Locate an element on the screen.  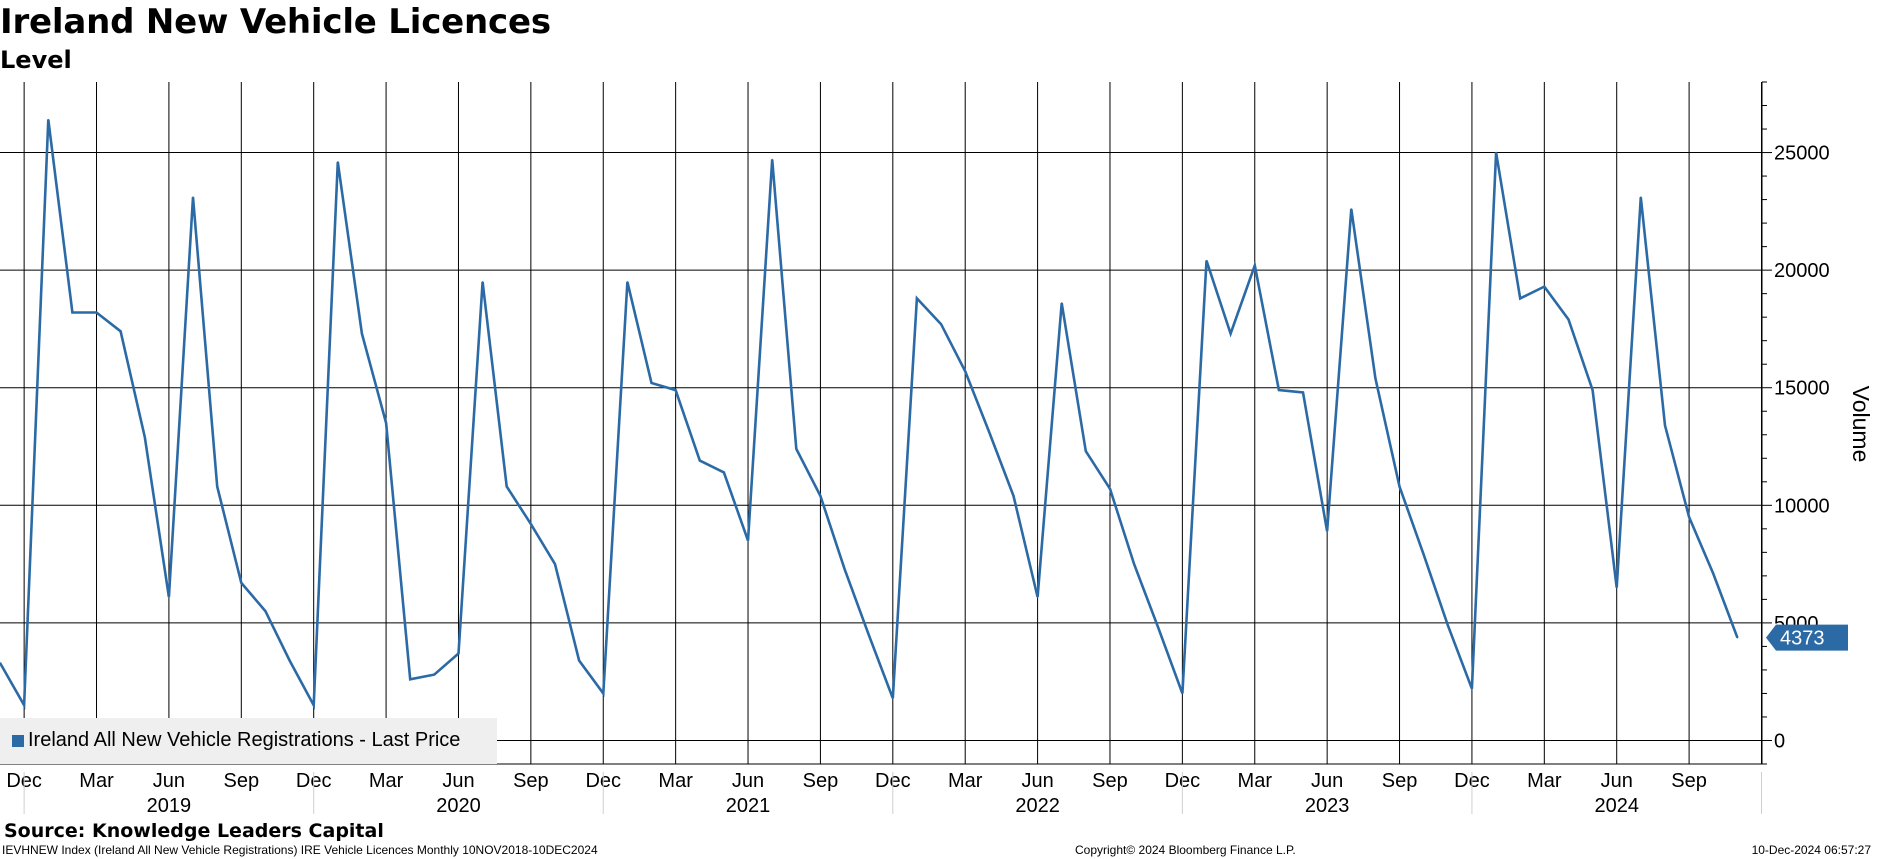
y-tick-label: 0 is located at coordinates (1779, 741).